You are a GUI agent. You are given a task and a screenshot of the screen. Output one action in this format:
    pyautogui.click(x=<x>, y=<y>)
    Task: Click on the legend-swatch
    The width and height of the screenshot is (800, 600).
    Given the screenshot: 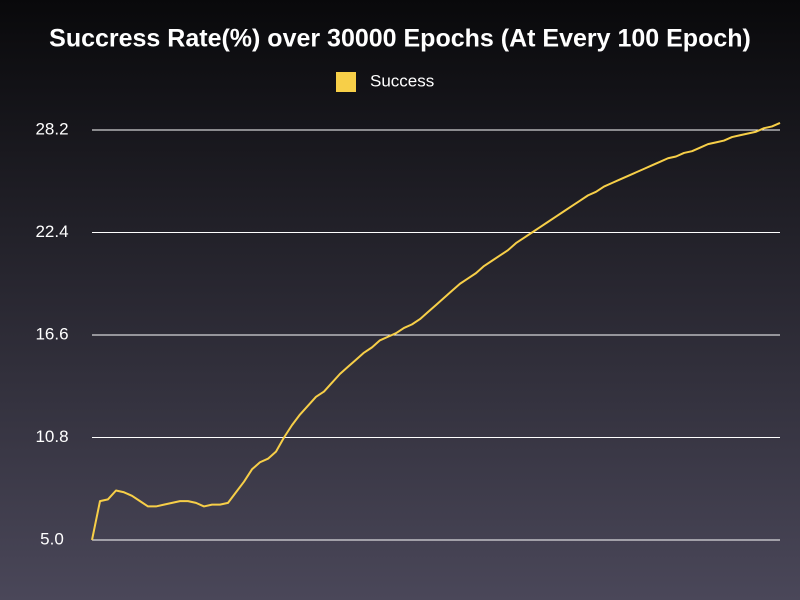 What is the action you would take?
    pyautogui.click(x=346, y=82)
    